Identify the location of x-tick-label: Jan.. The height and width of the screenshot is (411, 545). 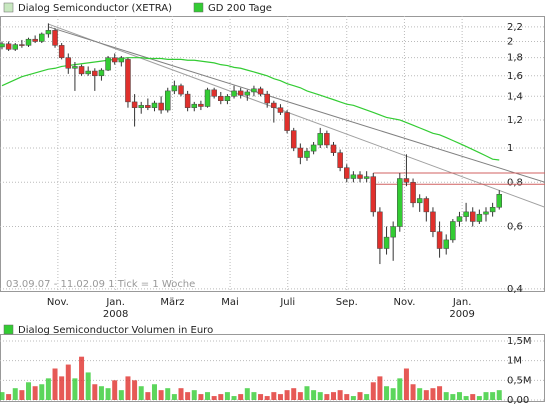
(115, 302).